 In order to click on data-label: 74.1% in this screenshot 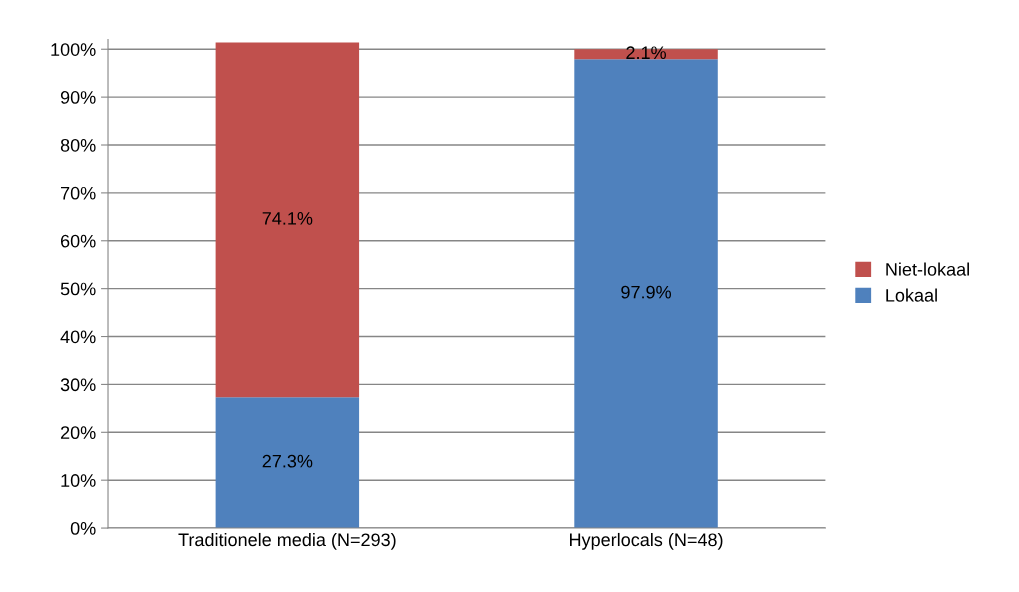, I will do `click(287, 218)`.